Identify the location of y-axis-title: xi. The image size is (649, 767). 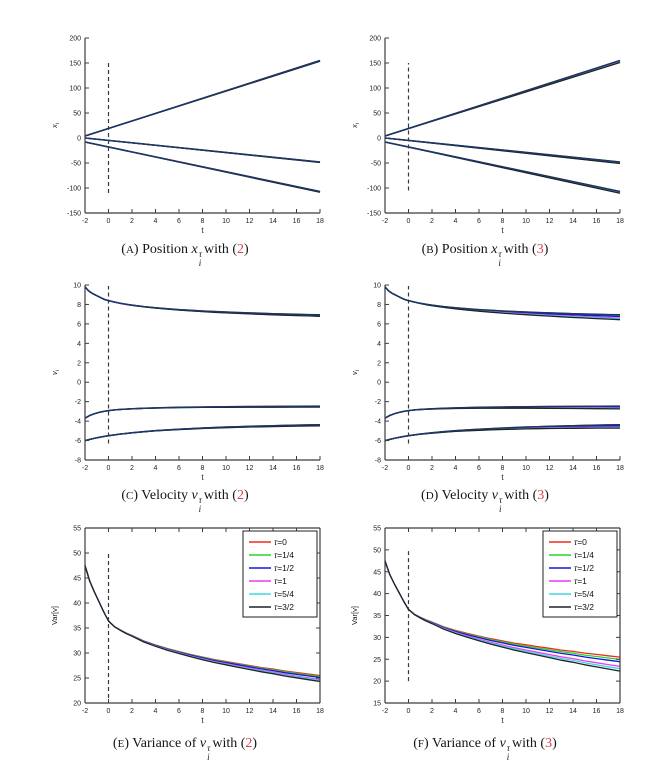
(55, 125).